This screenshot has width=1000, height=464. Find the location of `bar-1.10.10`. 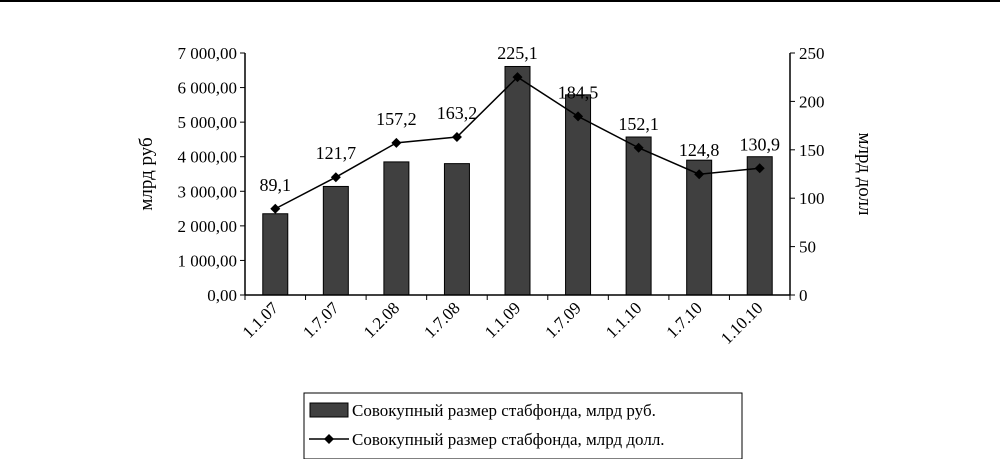

bar-1.10.10 is located at coordinates (759, 226).